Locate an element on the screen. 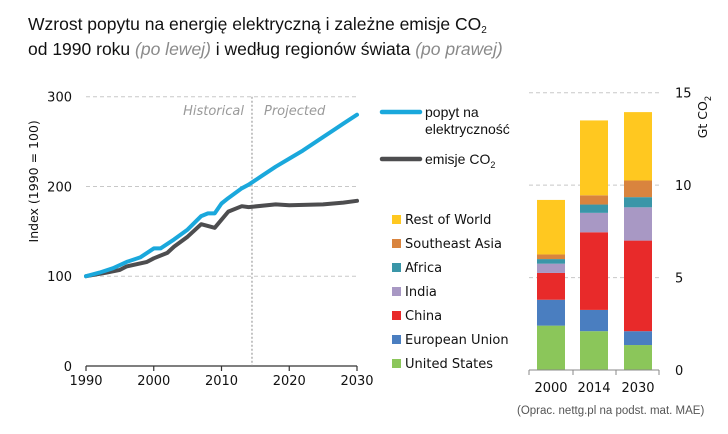 This screenshot has width=728, height=434. bar-stack-2000 is located at coordinates (551, 284).